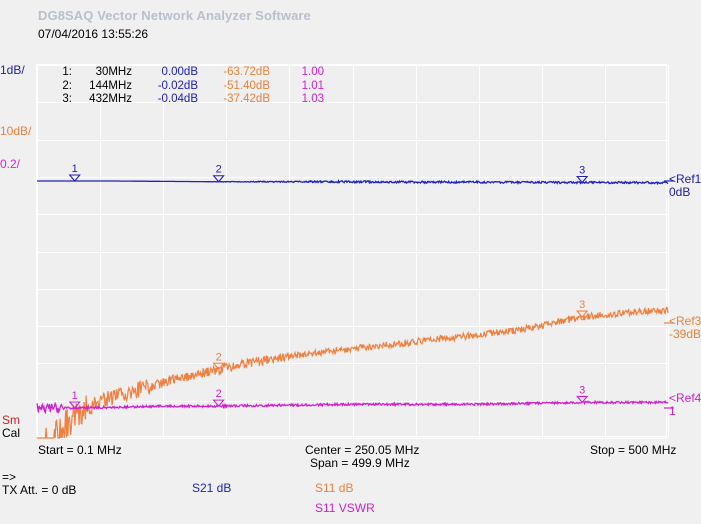  I want to click on table-row: 2: 144MHz -0.02dB -51.40dB 1.01, so click(192, 87).